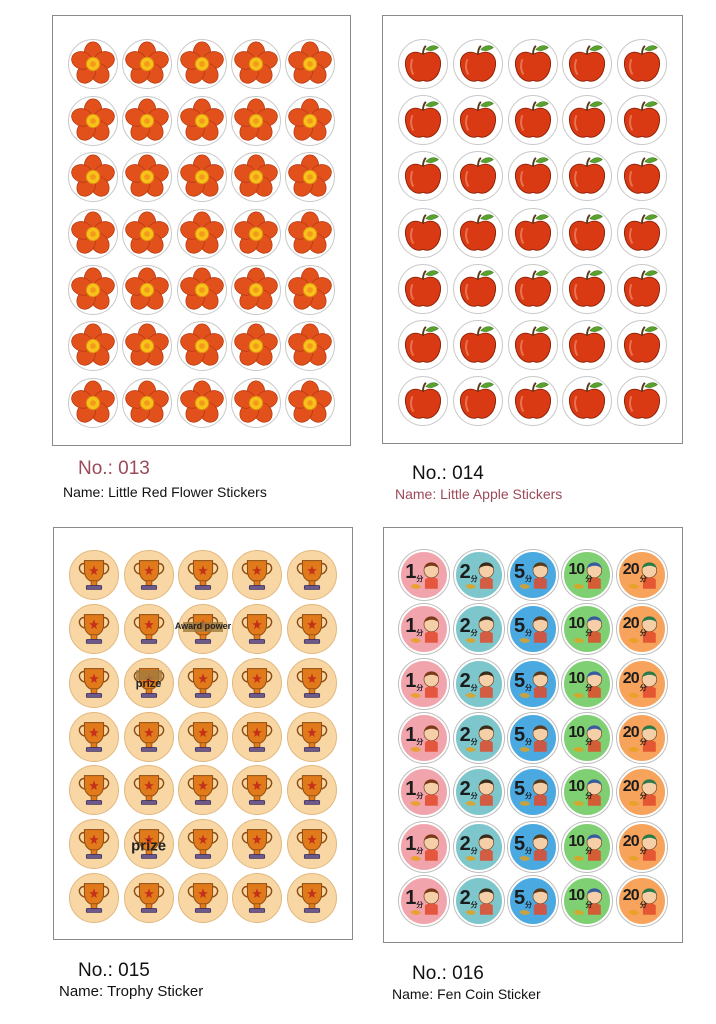 Image resolution: width=716 pixels, height=1024 pixels. I want to click on product-number: No.: 014, so click(448, 473).